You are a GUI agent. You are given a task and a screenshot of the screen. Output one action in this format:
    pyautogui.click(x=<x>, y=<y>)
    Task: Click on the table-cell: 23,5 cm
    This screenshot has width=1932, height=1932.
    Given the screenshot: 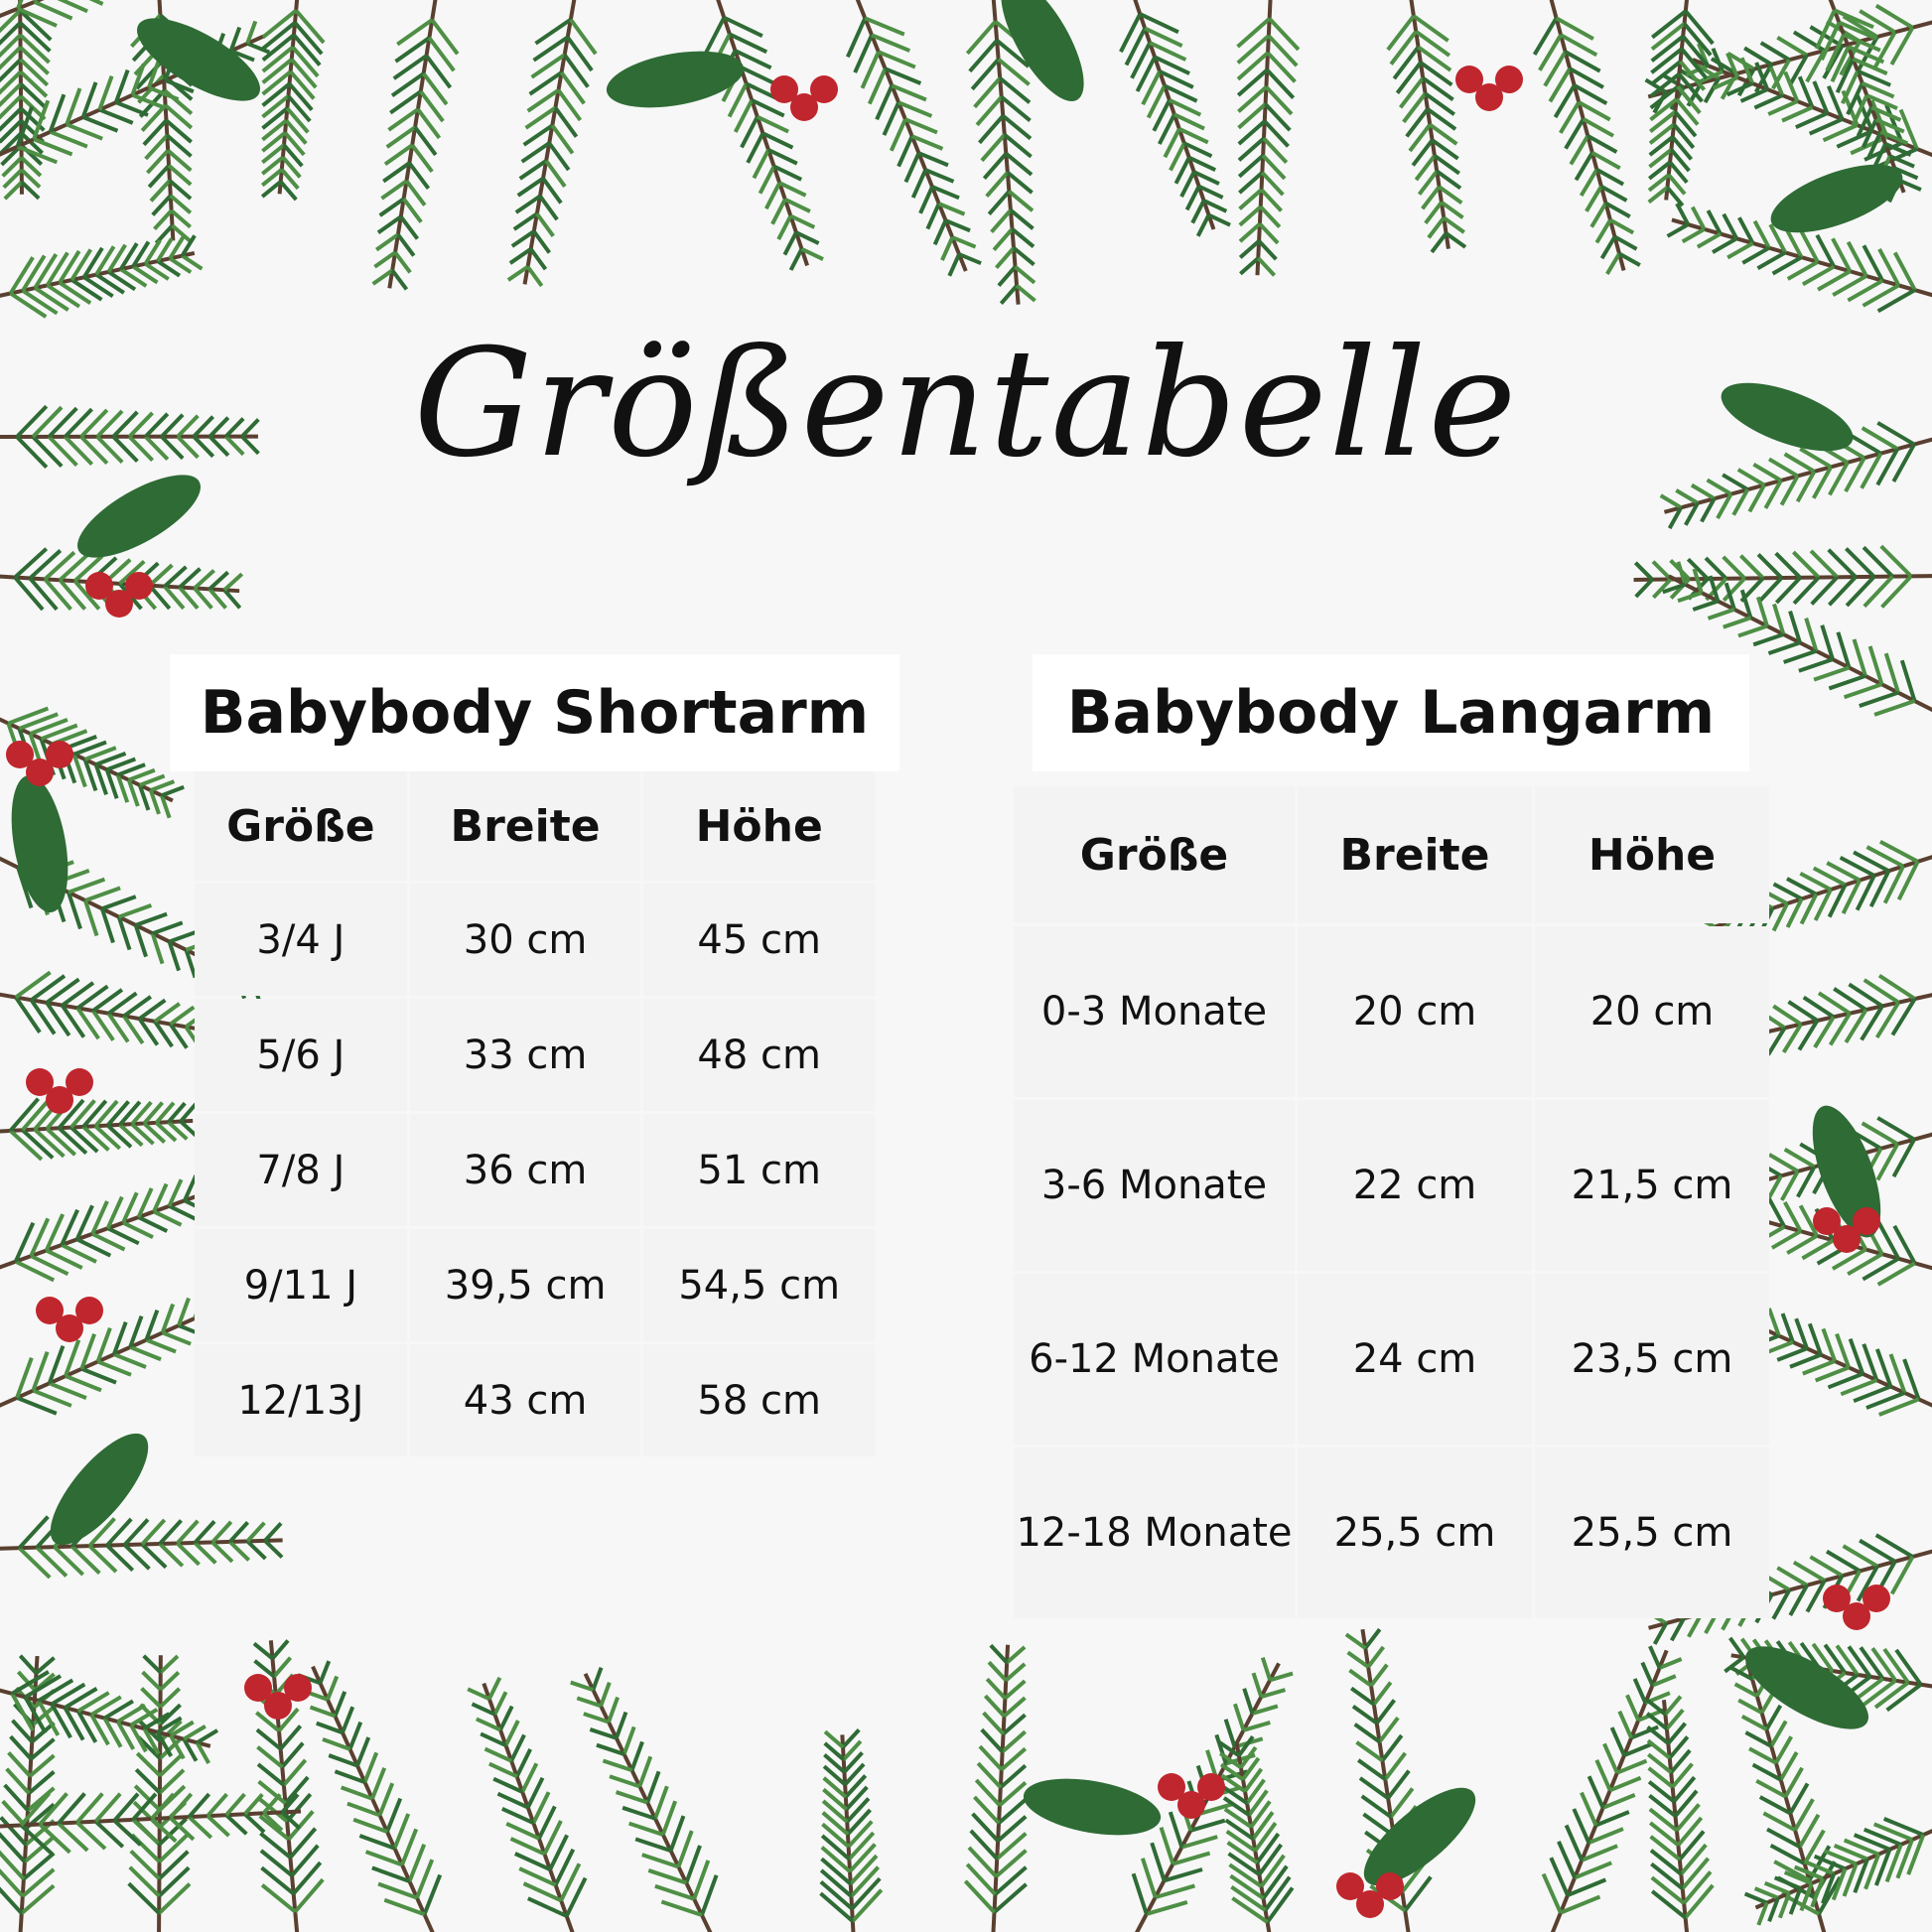 What is the action you would take?
    pyautogui.click(x=1652, y=1359)
    